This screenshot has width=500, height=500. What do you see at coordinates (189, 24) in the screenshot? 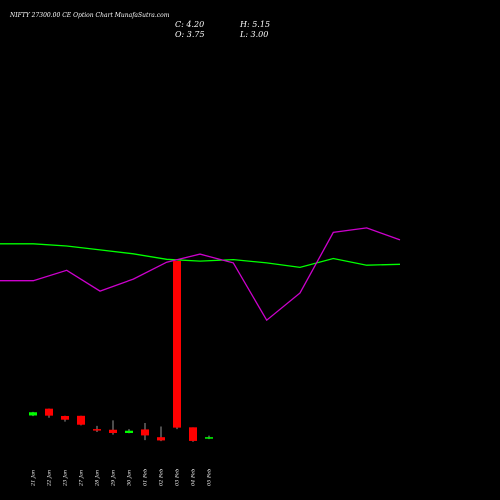
I see `ohlc-close: C: 4.20` at bounding box center [189, 24].